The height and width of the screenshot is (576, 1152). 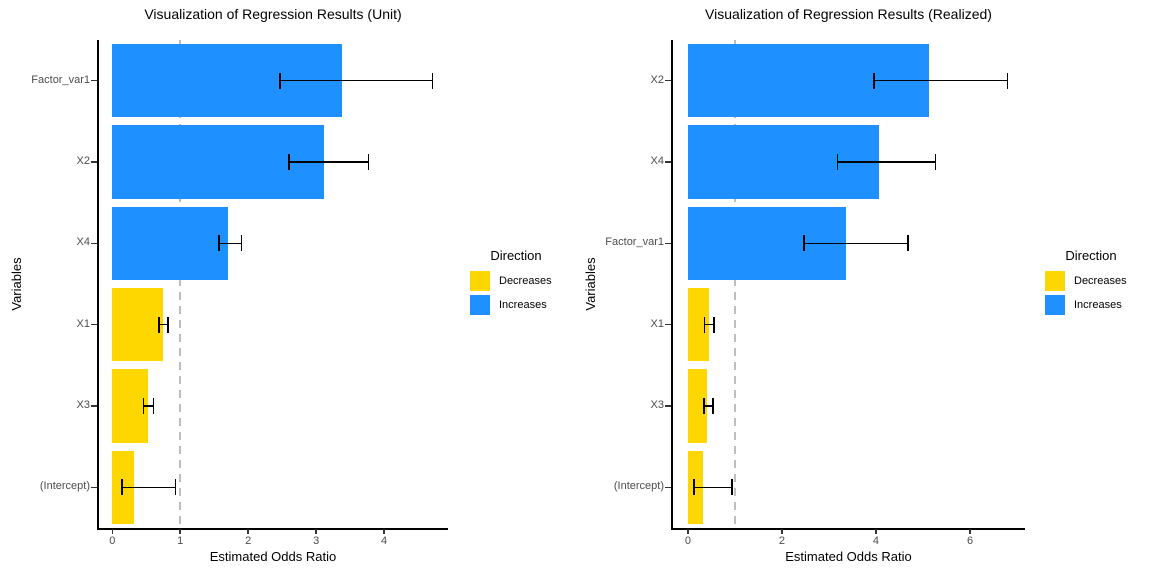 What do you see at coordinates (590, 284) in the screenshot?
I see `y-axis-label: Variables` at bounding box center [590, 284].